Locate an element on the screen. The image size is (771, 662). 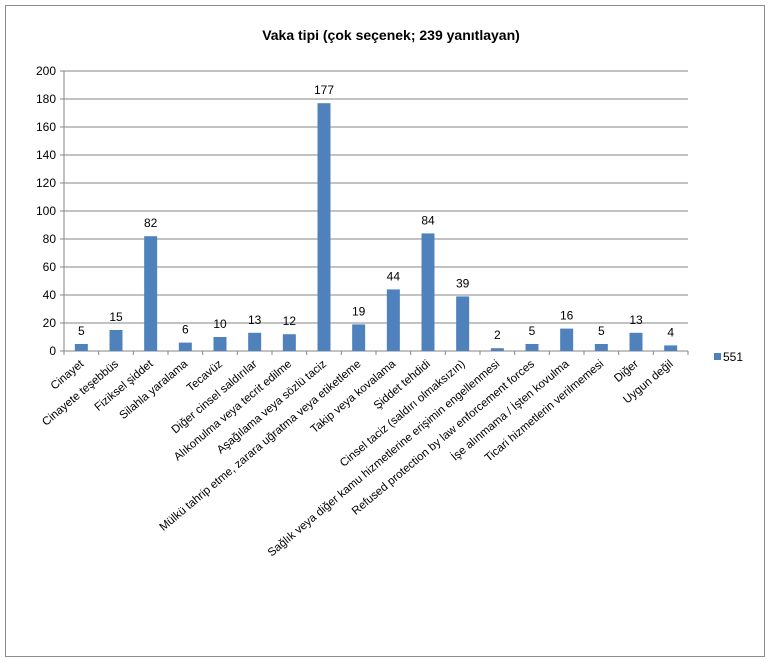
y-tick-label: 120 is located at coordinates (46, 183).